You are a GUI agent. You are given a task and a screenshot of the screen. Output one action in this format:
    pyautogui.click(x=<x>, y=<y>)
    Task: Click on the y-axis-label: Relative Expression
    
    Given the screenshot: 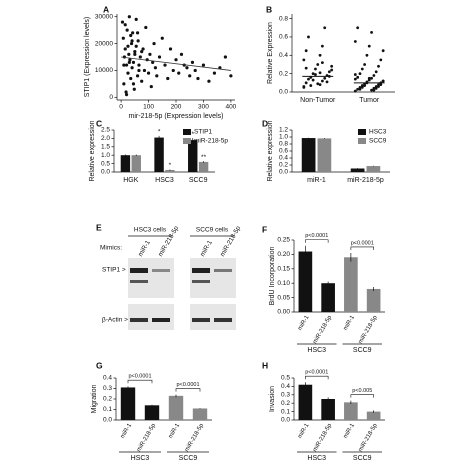 What is the action you would take?
    pyautogui.click(x=270, y=53)
    